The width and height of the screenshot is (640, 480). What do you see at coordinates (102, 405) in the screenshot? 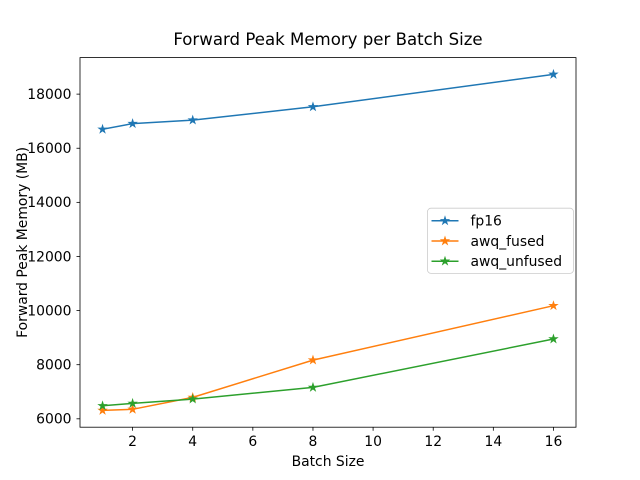
I see `data-point-awq_unfused-bs1` at bounding box center [102, 405].